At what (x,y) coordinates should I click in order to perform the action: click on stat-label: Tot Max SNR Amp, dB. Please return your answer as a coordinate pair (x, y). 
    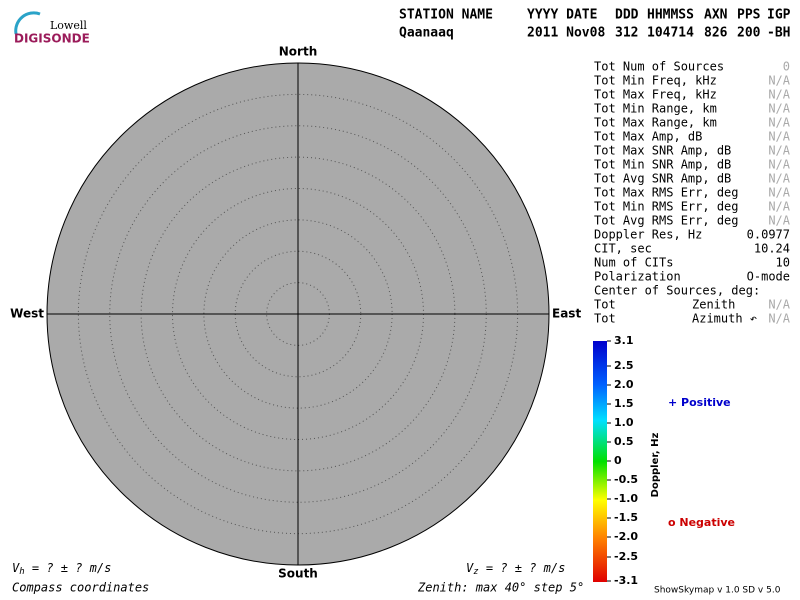
    Looking at the image, I should click on (662, 151).